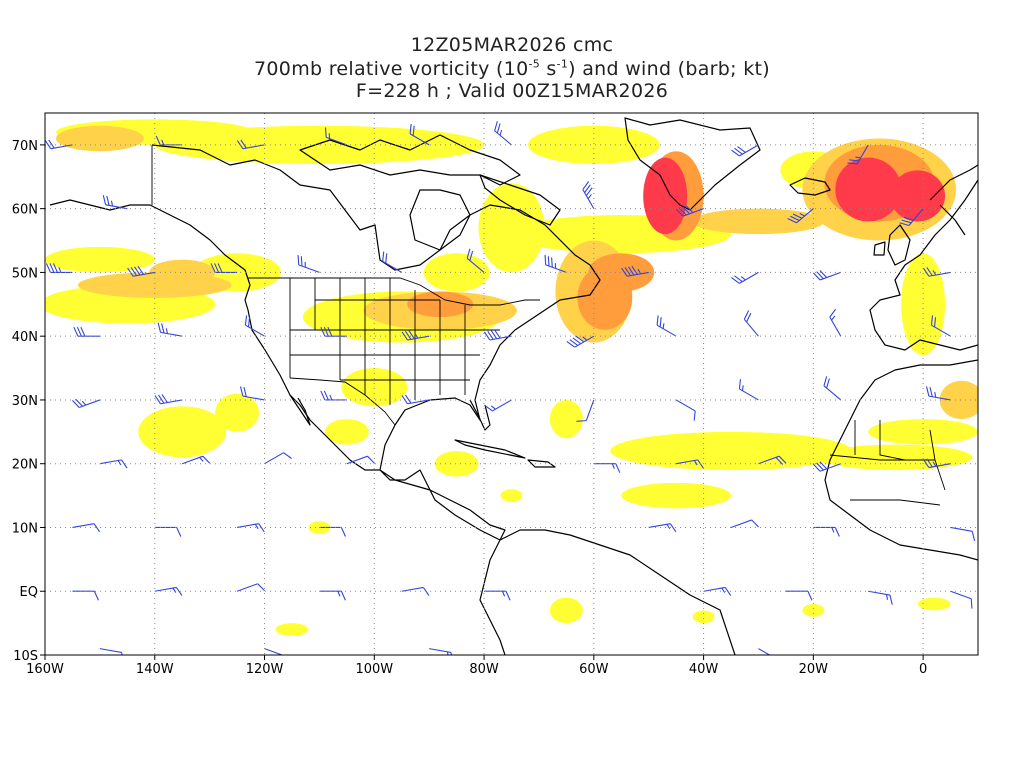 This screenshot has height=768, width=1024. I want to click on lon-label-40w: 40W, so click(704, 669).